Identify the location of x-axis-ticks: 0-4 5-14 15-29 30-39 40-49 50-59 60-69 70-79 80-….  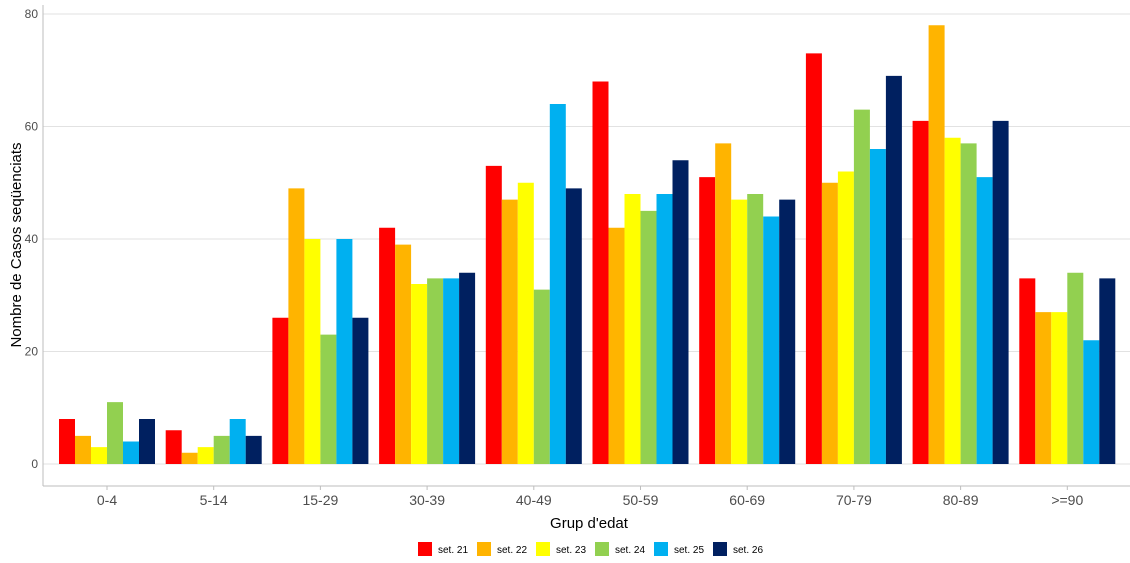
(590, 497).